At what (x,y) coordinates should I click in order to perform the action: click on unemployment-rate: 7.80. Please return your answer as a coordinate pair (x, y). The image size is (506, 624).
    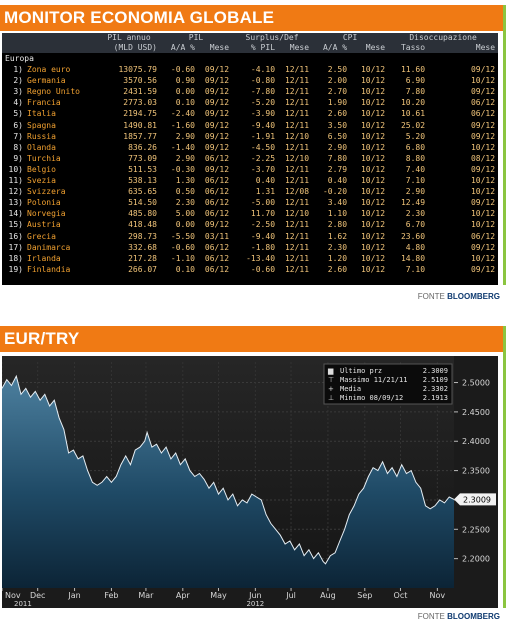
    Looking at the image, I should click on (415, 92).